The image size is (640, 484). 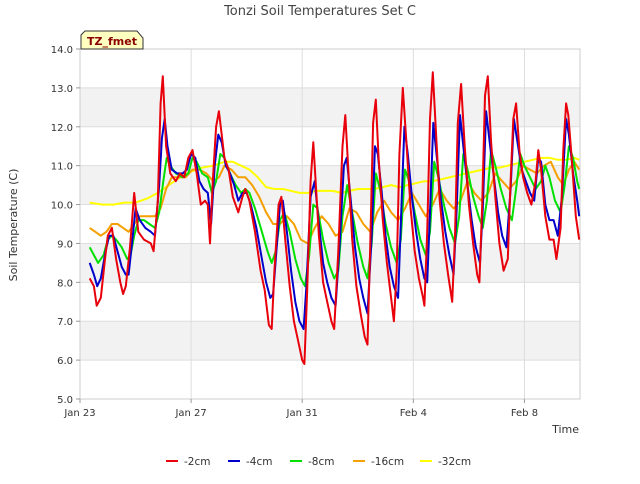 I want to click on y-tick-label: 5.0, so click(x=65, y=400).